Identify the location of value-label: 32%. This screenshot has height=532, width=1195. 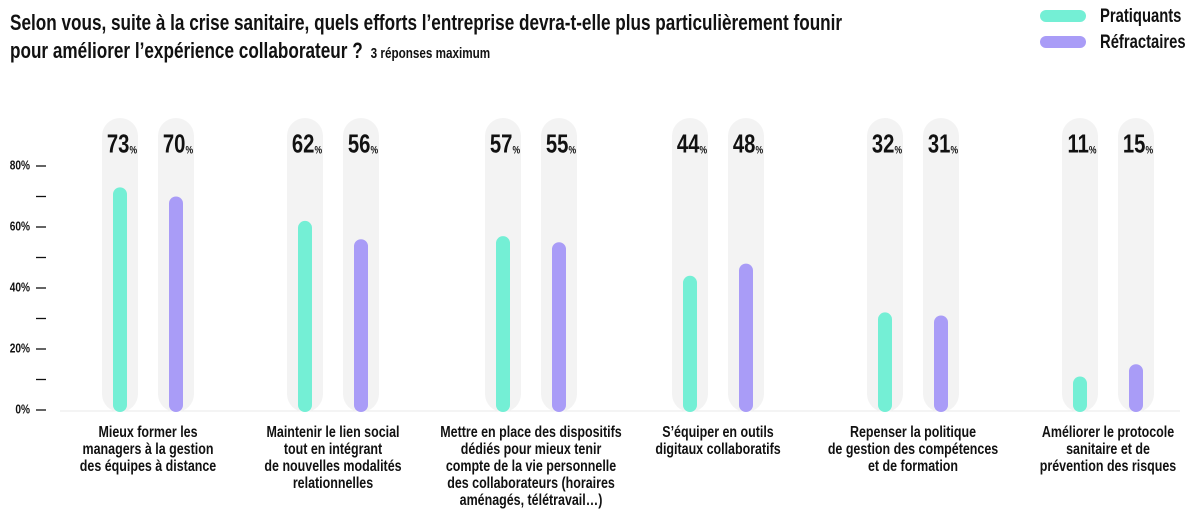
(887, 143).